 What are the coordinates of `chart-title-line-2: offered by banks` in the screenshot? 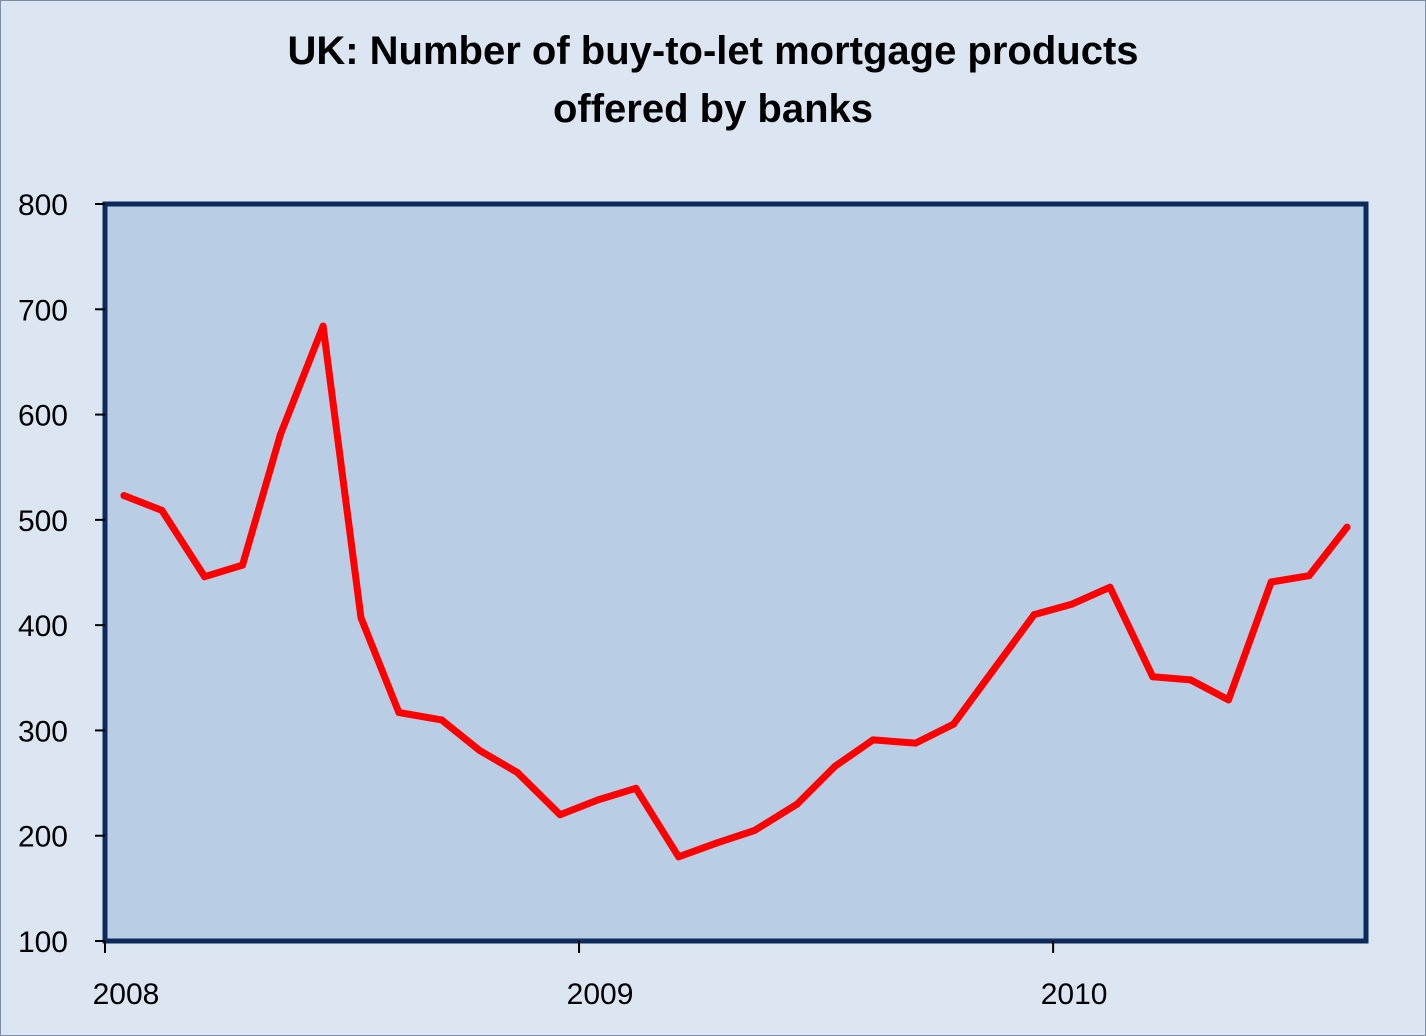 It's located at (713, 109).